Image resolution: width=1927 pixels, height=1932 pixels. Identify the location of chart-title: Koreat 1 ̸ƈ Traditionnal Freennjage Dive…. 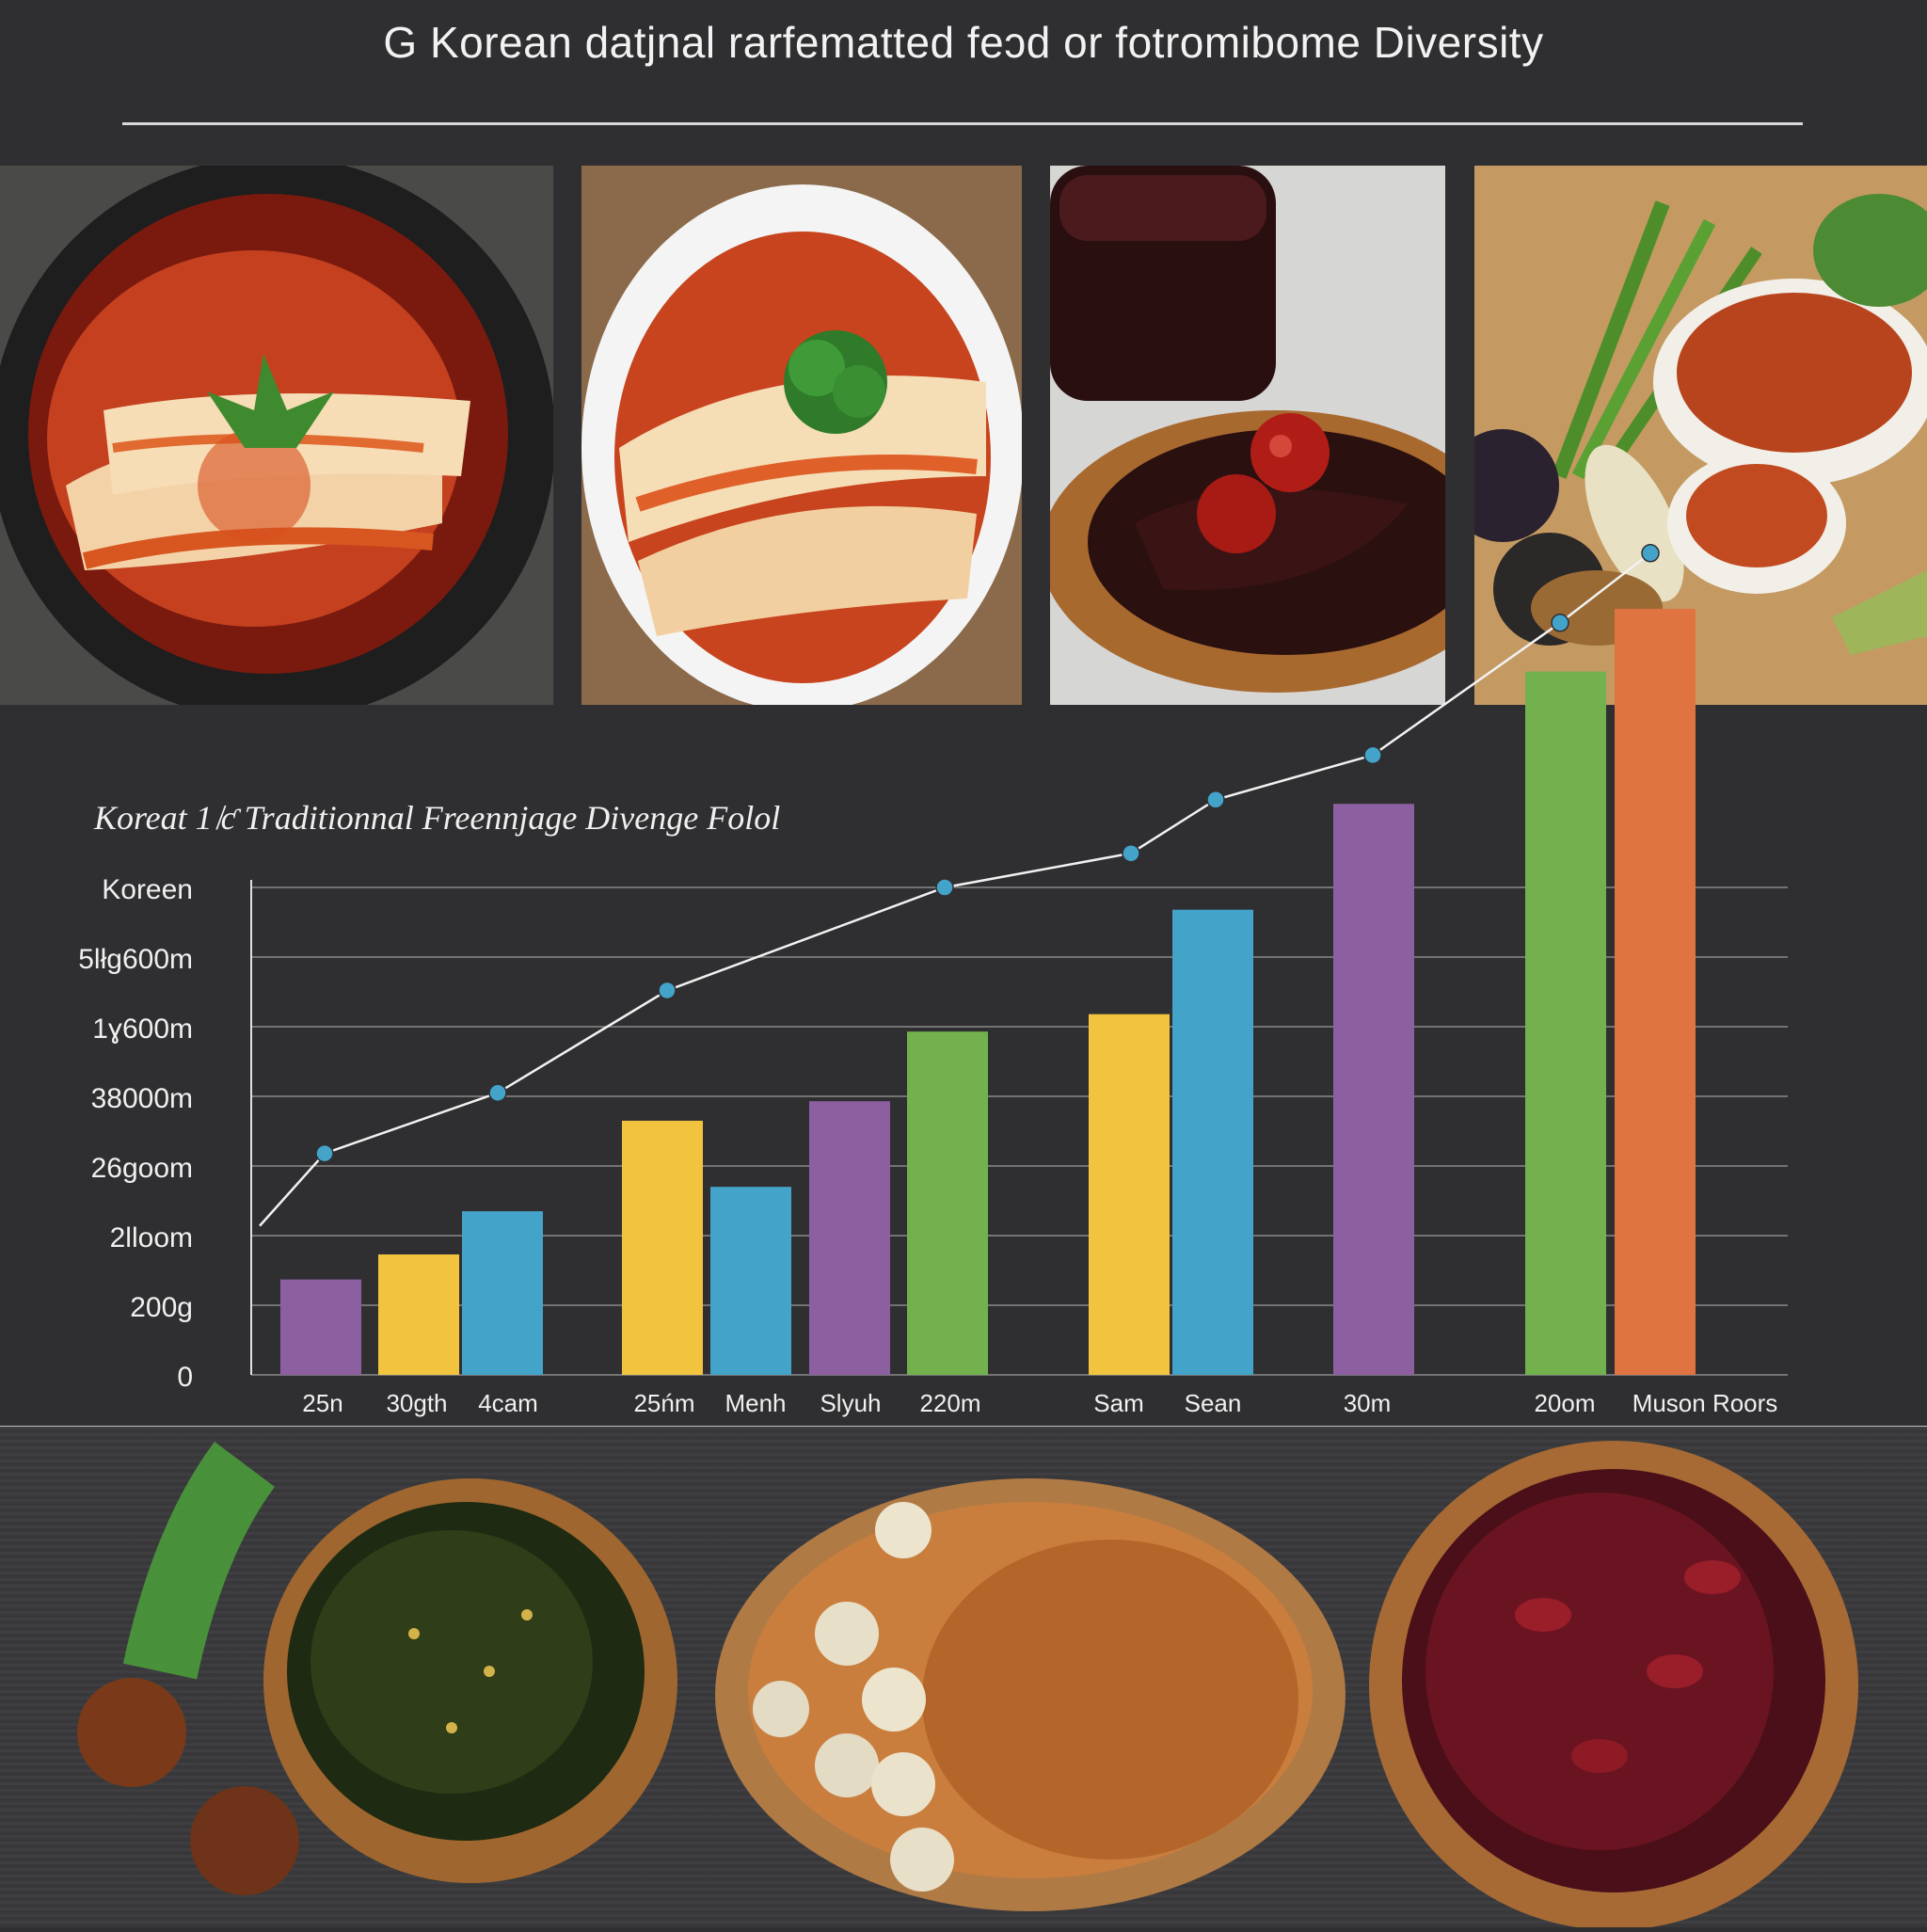
(437, 818).